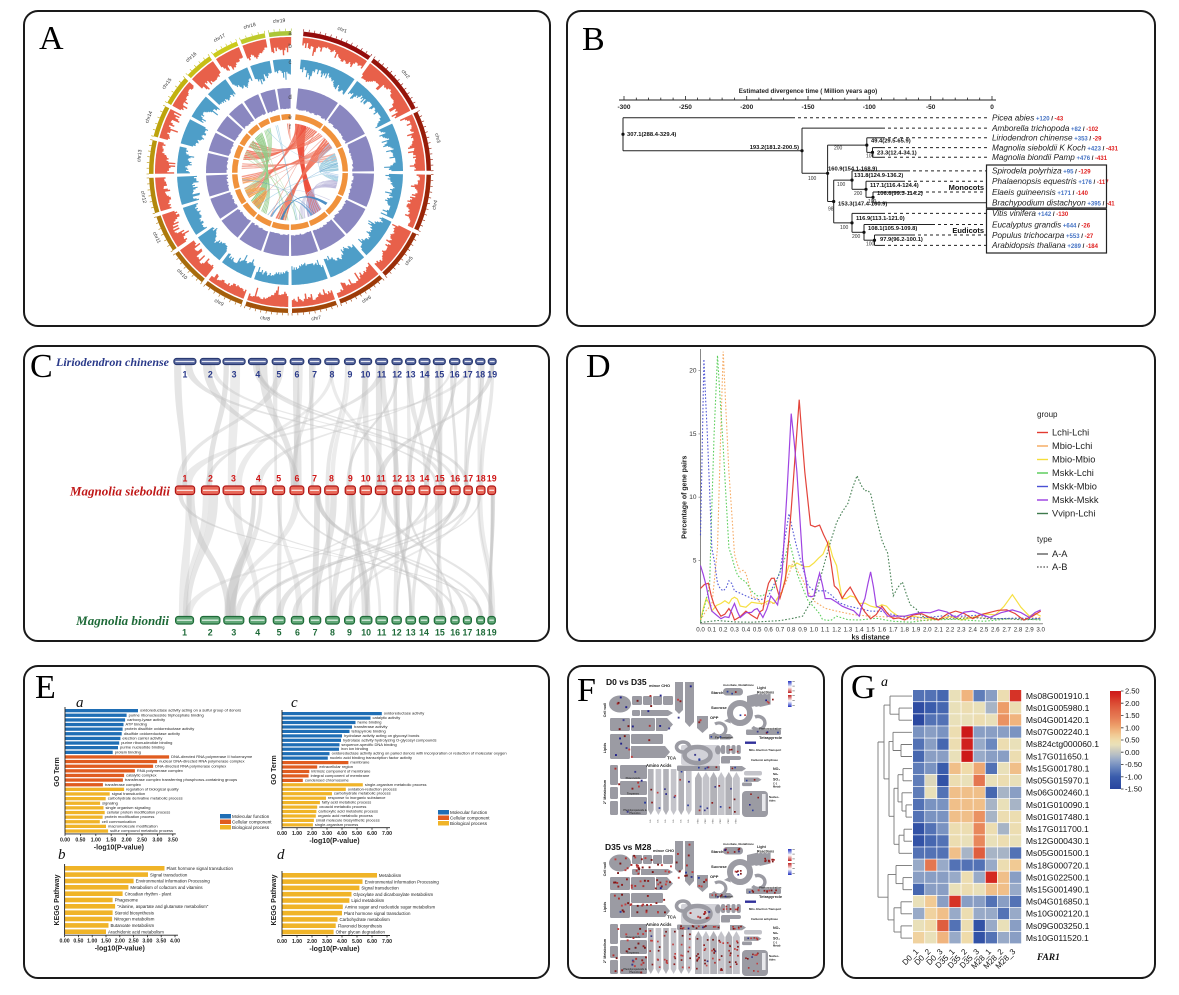 Image resolution: width=1179 pixels, height=995 pixels. Describe the element at coordinates (746, 629) in the screenshot. I see `svg-text: 0.4` at that location.